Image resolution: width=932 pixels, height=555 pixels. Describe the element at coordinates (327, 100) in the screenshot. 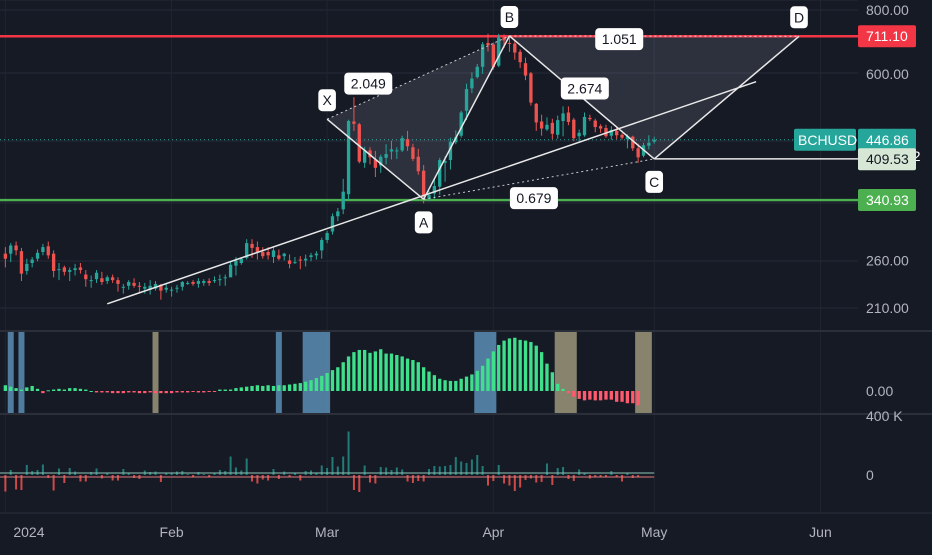

I see `point-label-x-text: X` at that location.